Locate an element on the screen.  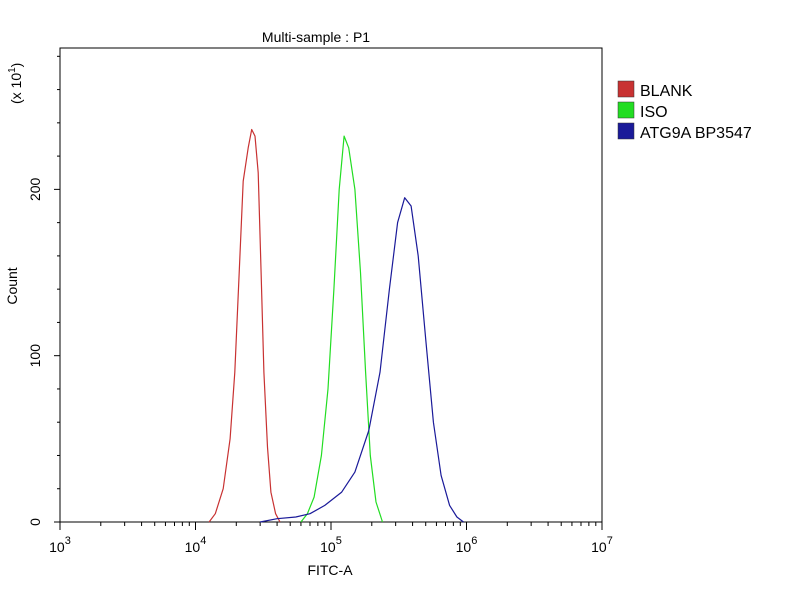
x-axis-label: FITC-A is located at coordinates (330, 570).